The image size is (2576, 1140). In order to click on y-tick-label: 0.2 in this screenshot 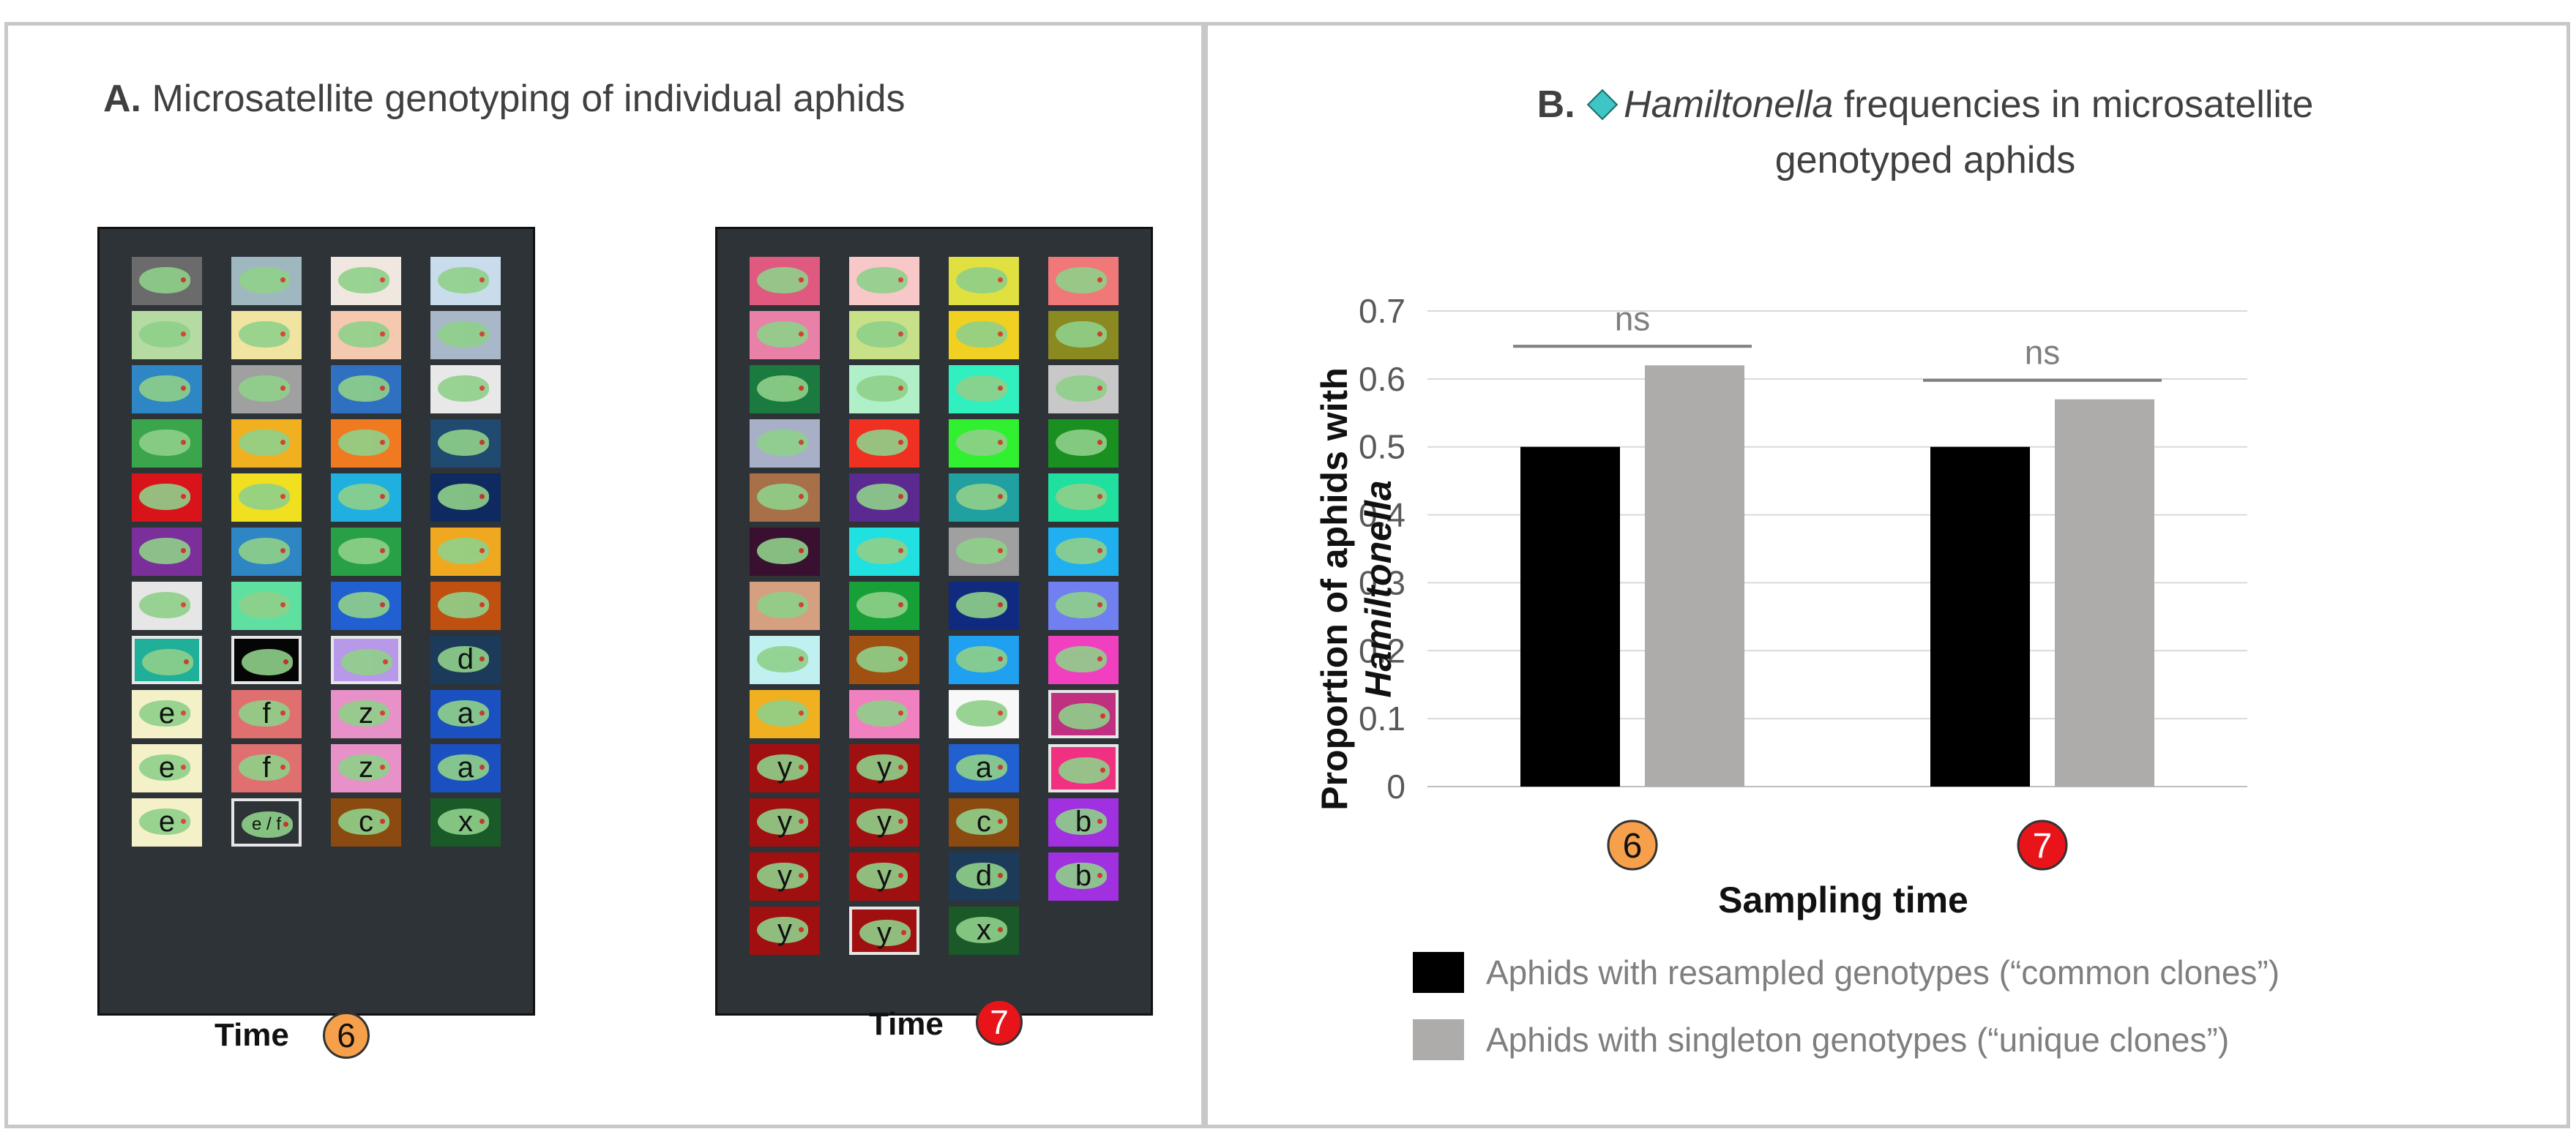, I will do `click(1382, 650)`.